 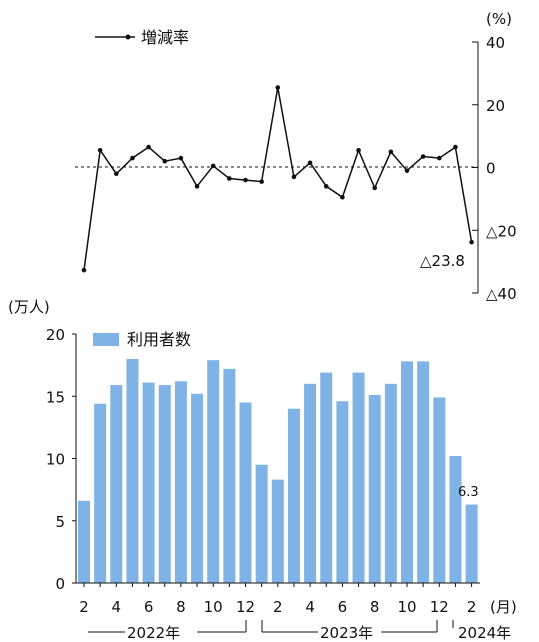 I want to click on bar-y-tick-label: 20, so click(x=55, y=335).